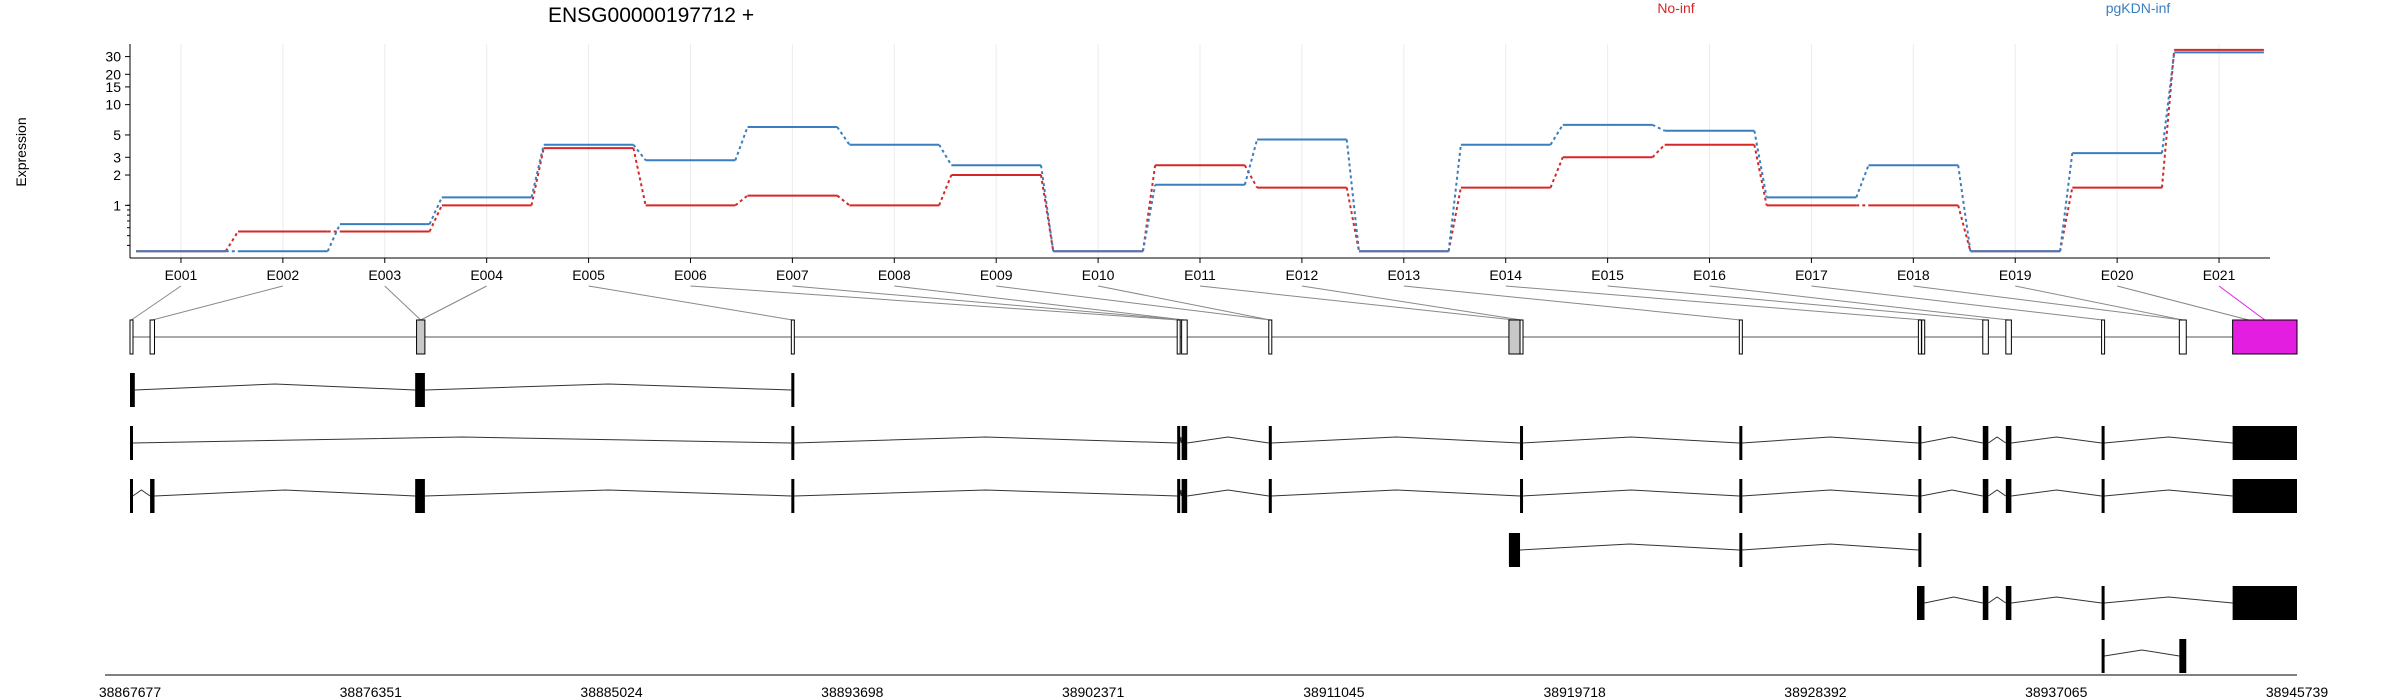 The height and width of the screenshot is (700, 2400). Describe the element at coordinates (2138, 8) in the screenshot. I see `legend-pgkdn-inf: pgKDN-inf` at that location.